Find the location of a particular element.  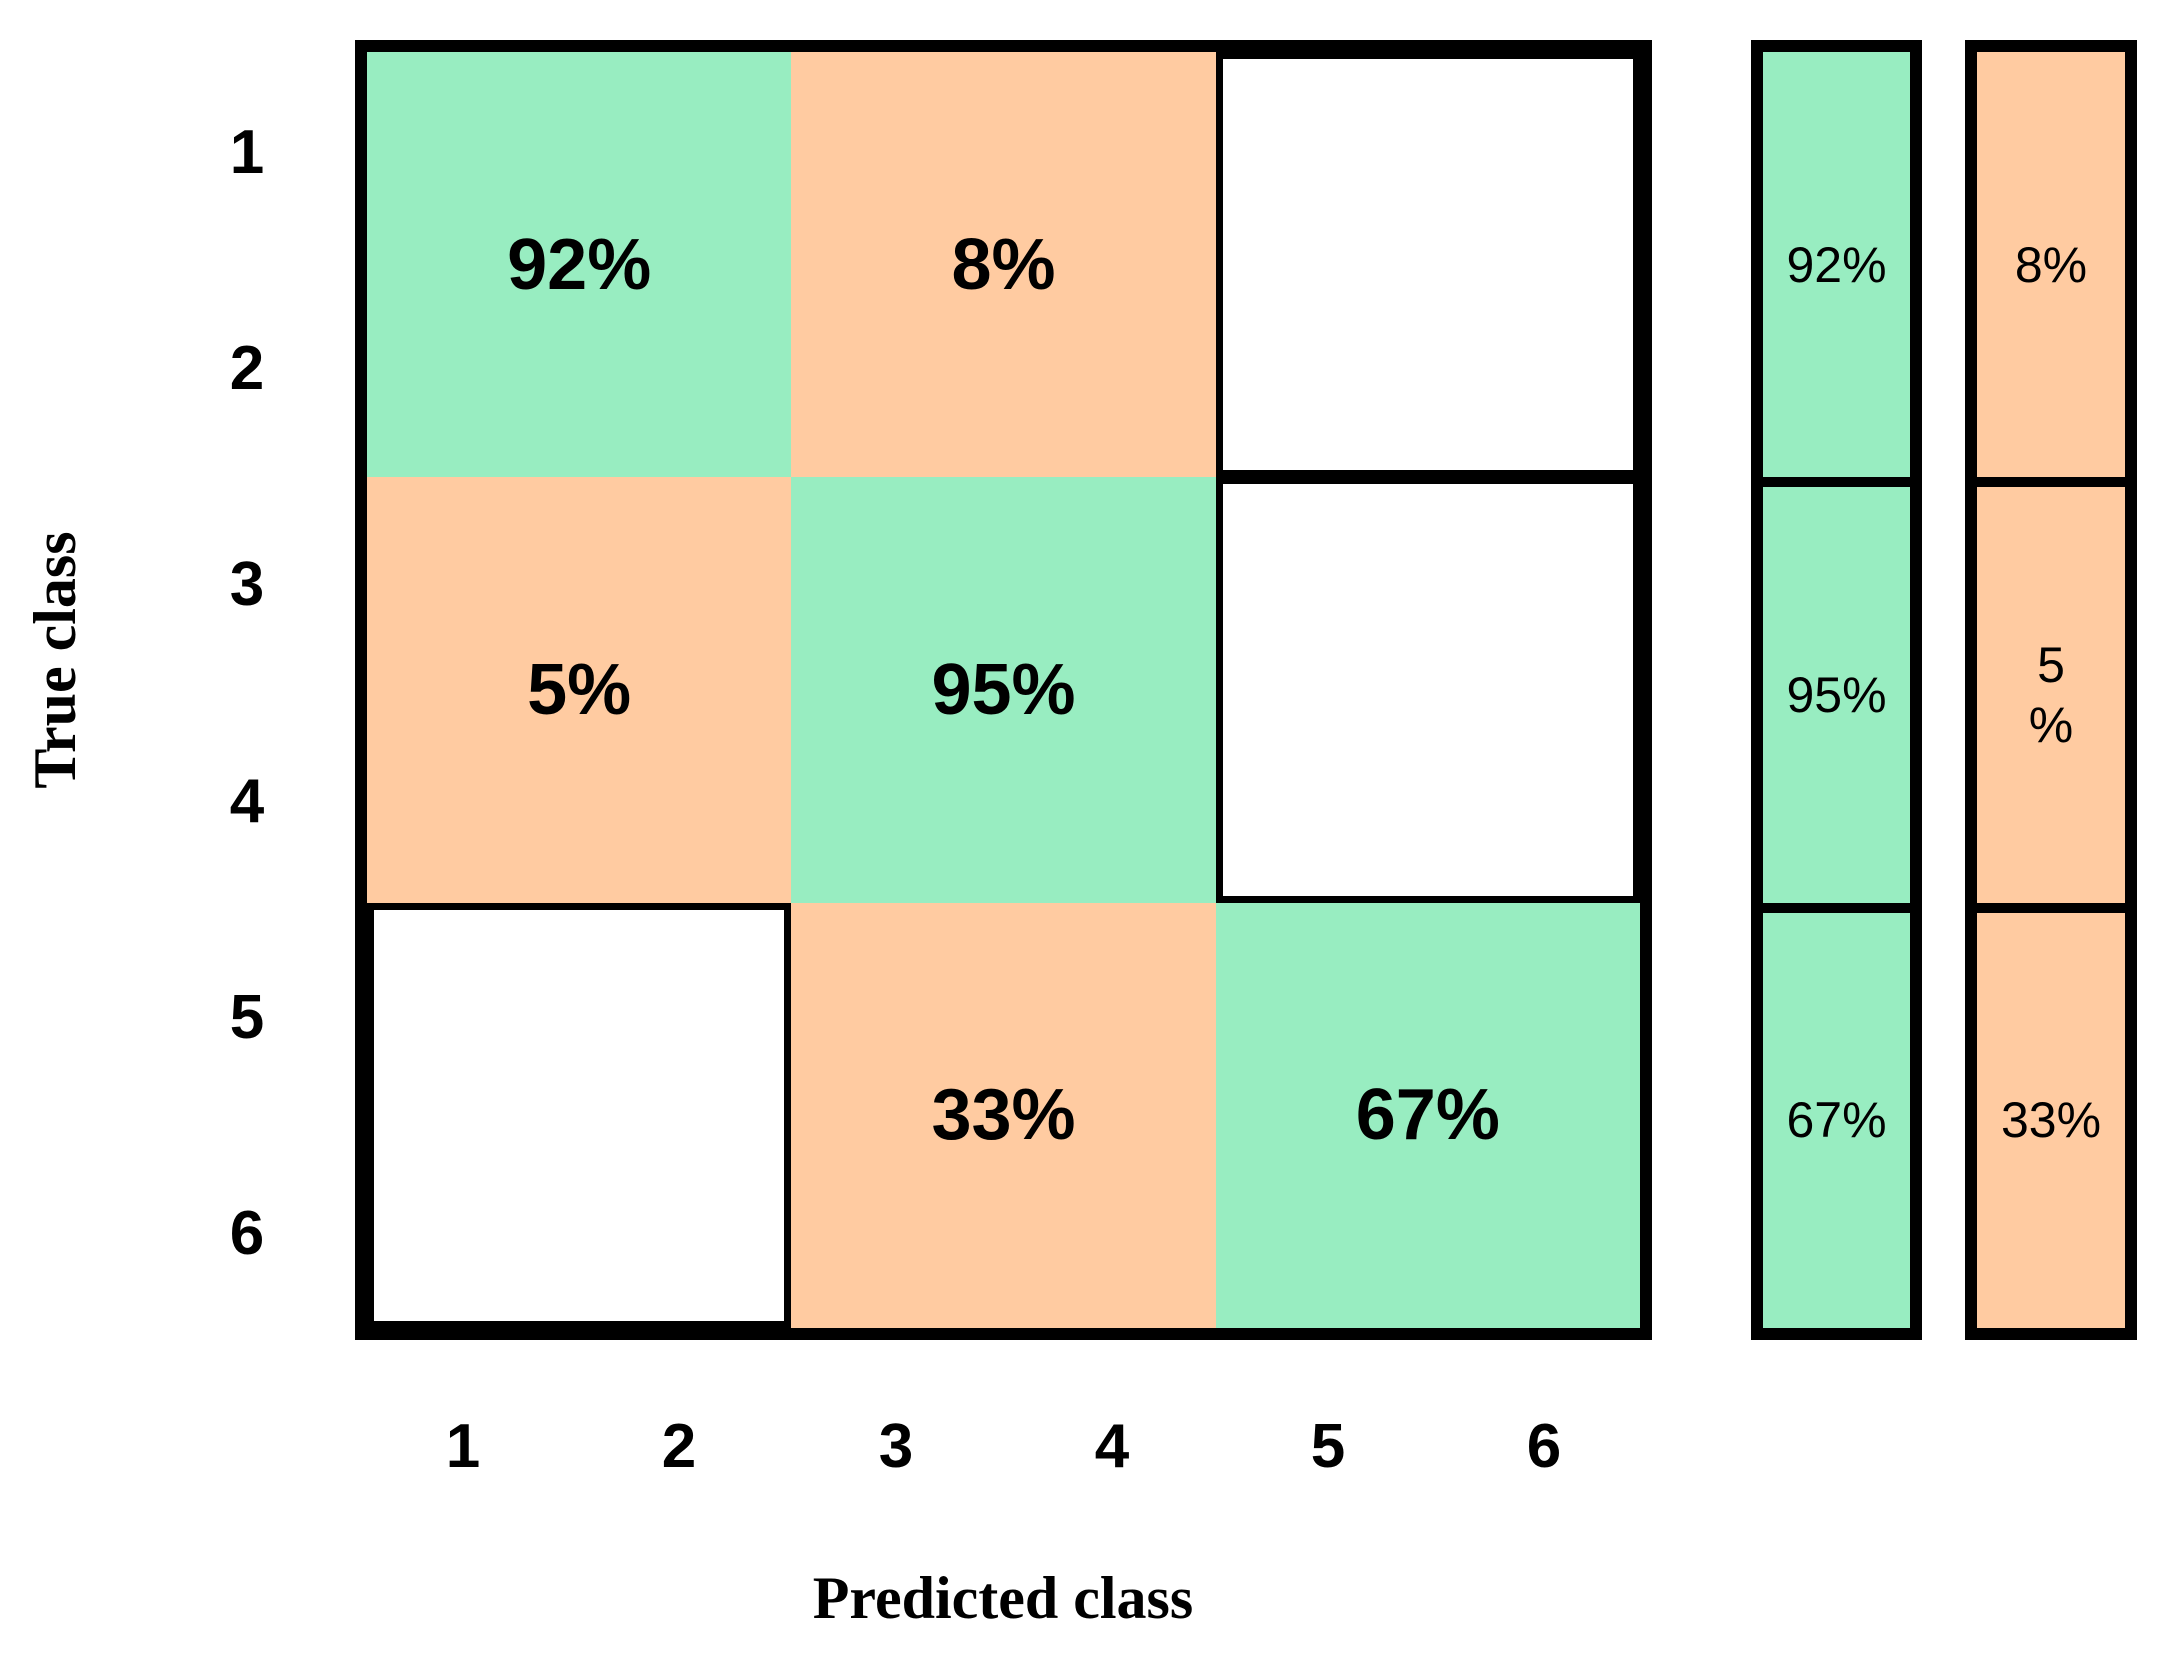

correct-rate-seg-2: 95% is located at coordinates (1836, 690).